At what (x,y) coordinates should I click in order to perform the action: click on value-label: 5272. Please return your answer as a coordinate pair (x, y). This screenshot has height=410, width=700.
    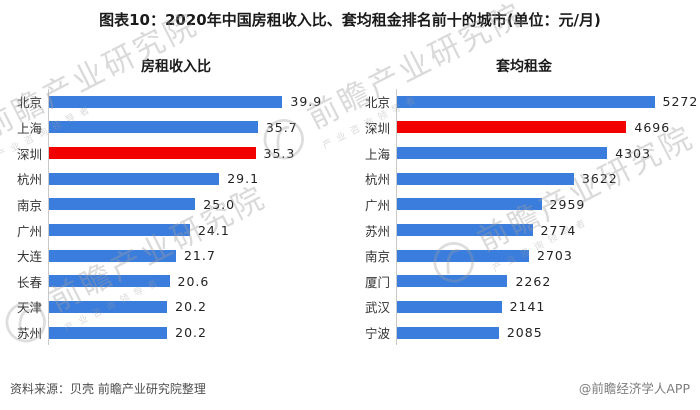
    Looking at the image, I should click on (680, 102).